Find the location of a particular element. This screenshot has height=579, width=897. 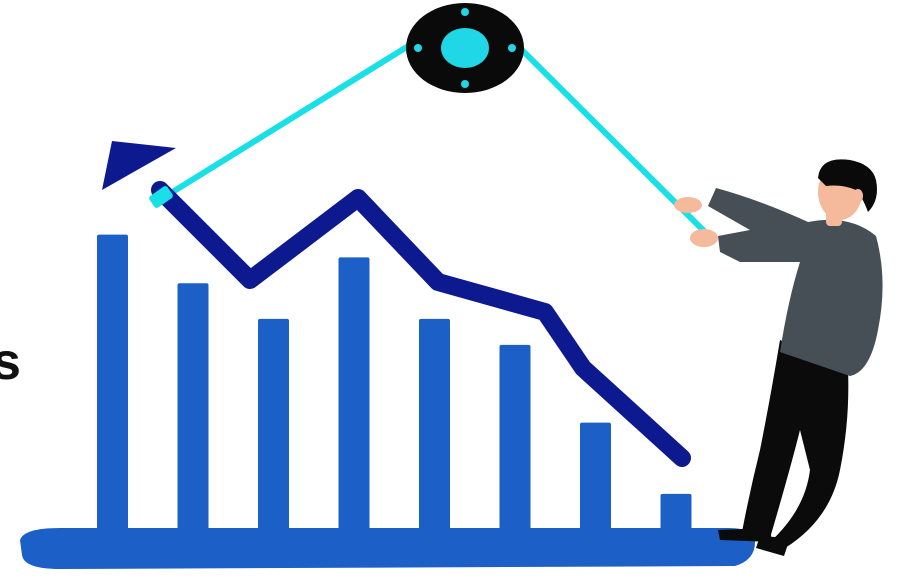

pulley-icon is located at coordinates (465, 48).